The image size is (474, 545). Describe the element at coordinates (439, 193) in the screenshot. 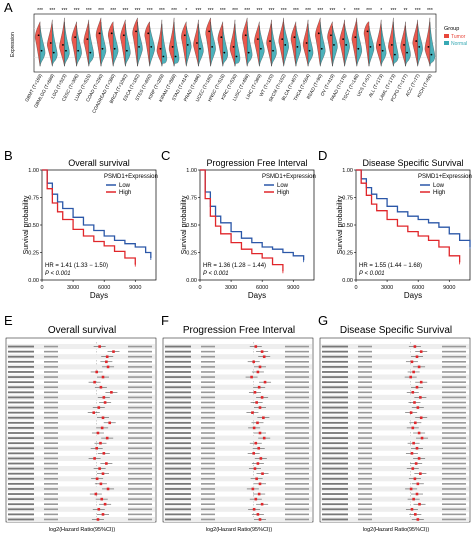

I see `panel-d-legend-label-high: High` at that location.